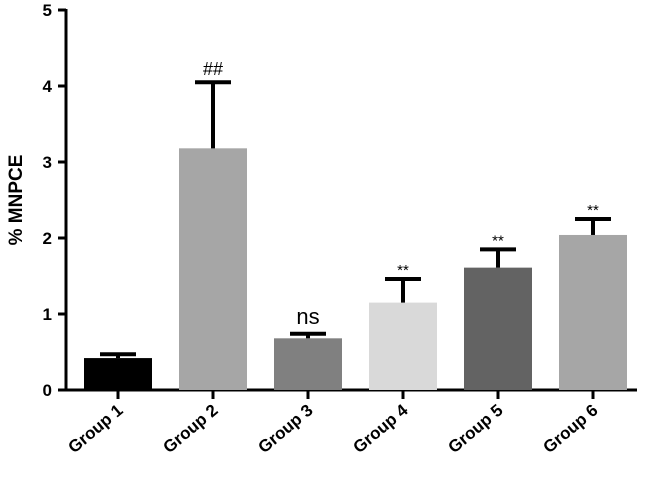 The width and height of the screenshot is (647, 482). What do you see at coordinates (380, 428) in the screenshot?
I see `x-tick-label: Group 4` at bounding box center [380, 428].